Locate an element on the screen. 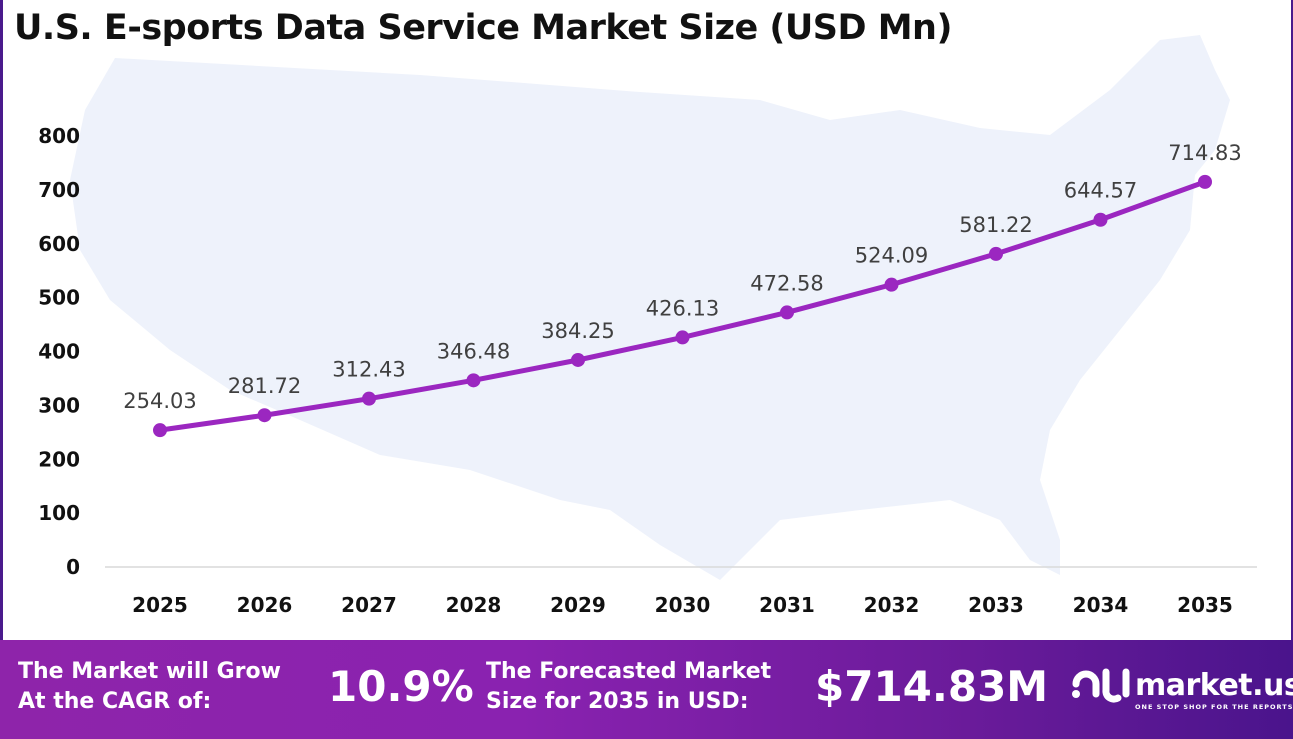 The image size is (1293, 739). data-label: 644.57 is located at coordinates (1100, 191).